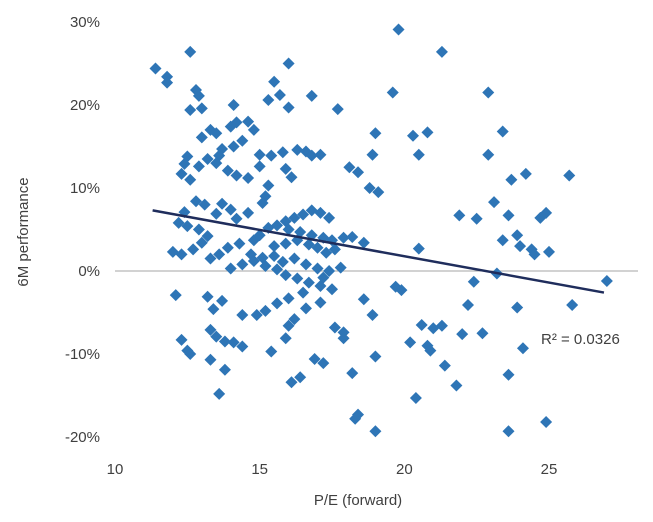 The width and height of the screenshot is (653, 522). Describe the element at coordinates (82, 437) in the screenshot. I see `y-tick-label: -20%` at that location.